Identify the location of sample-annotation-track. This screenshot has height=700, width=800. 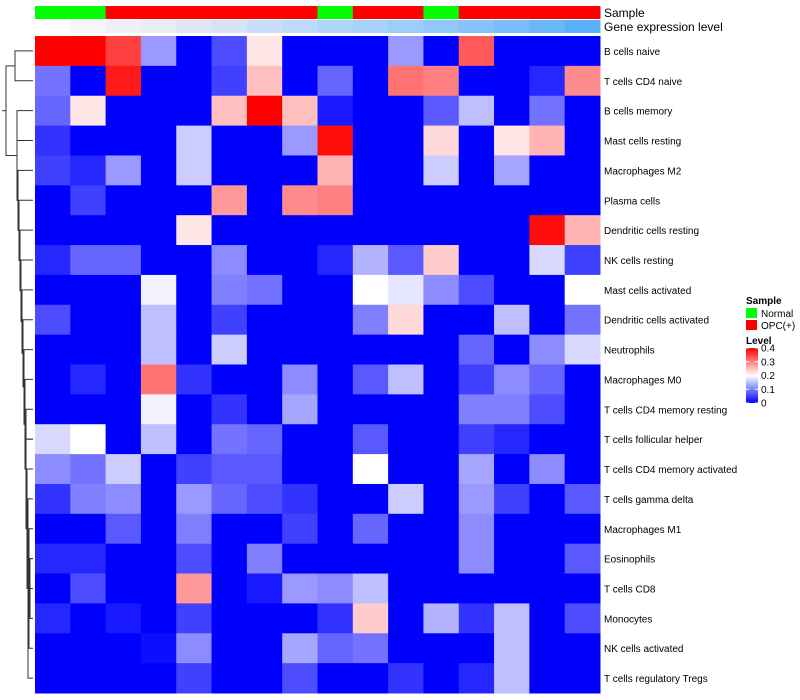
(318, 12).